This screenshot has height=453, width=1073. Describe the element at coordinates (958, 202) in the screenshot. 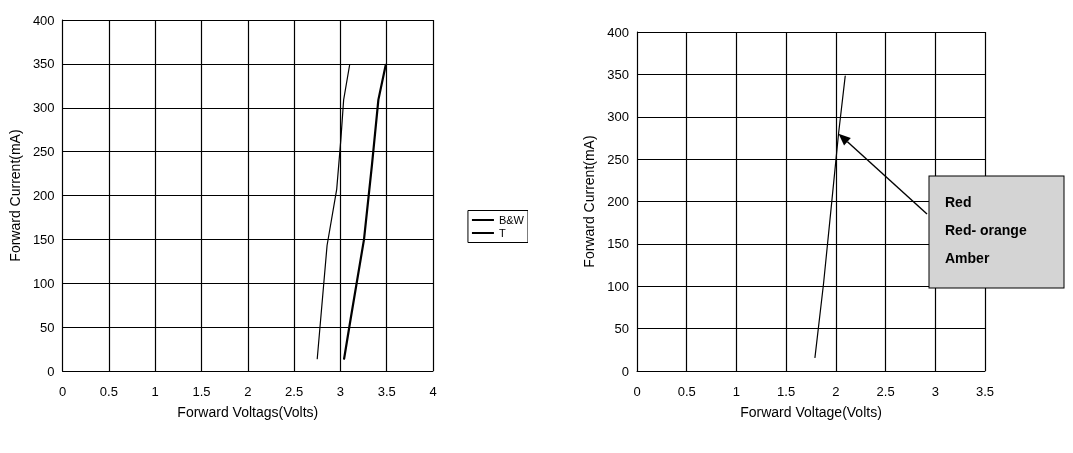

I see `annotation: Red` at that location.